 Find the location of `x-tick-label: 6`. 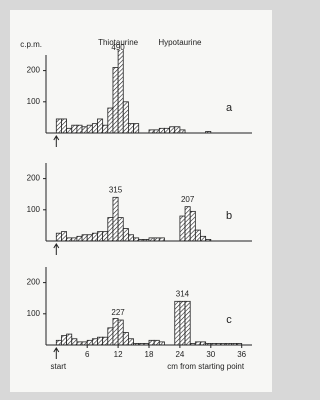

x-tick-label: 6 is located at coordinates (87, 354).